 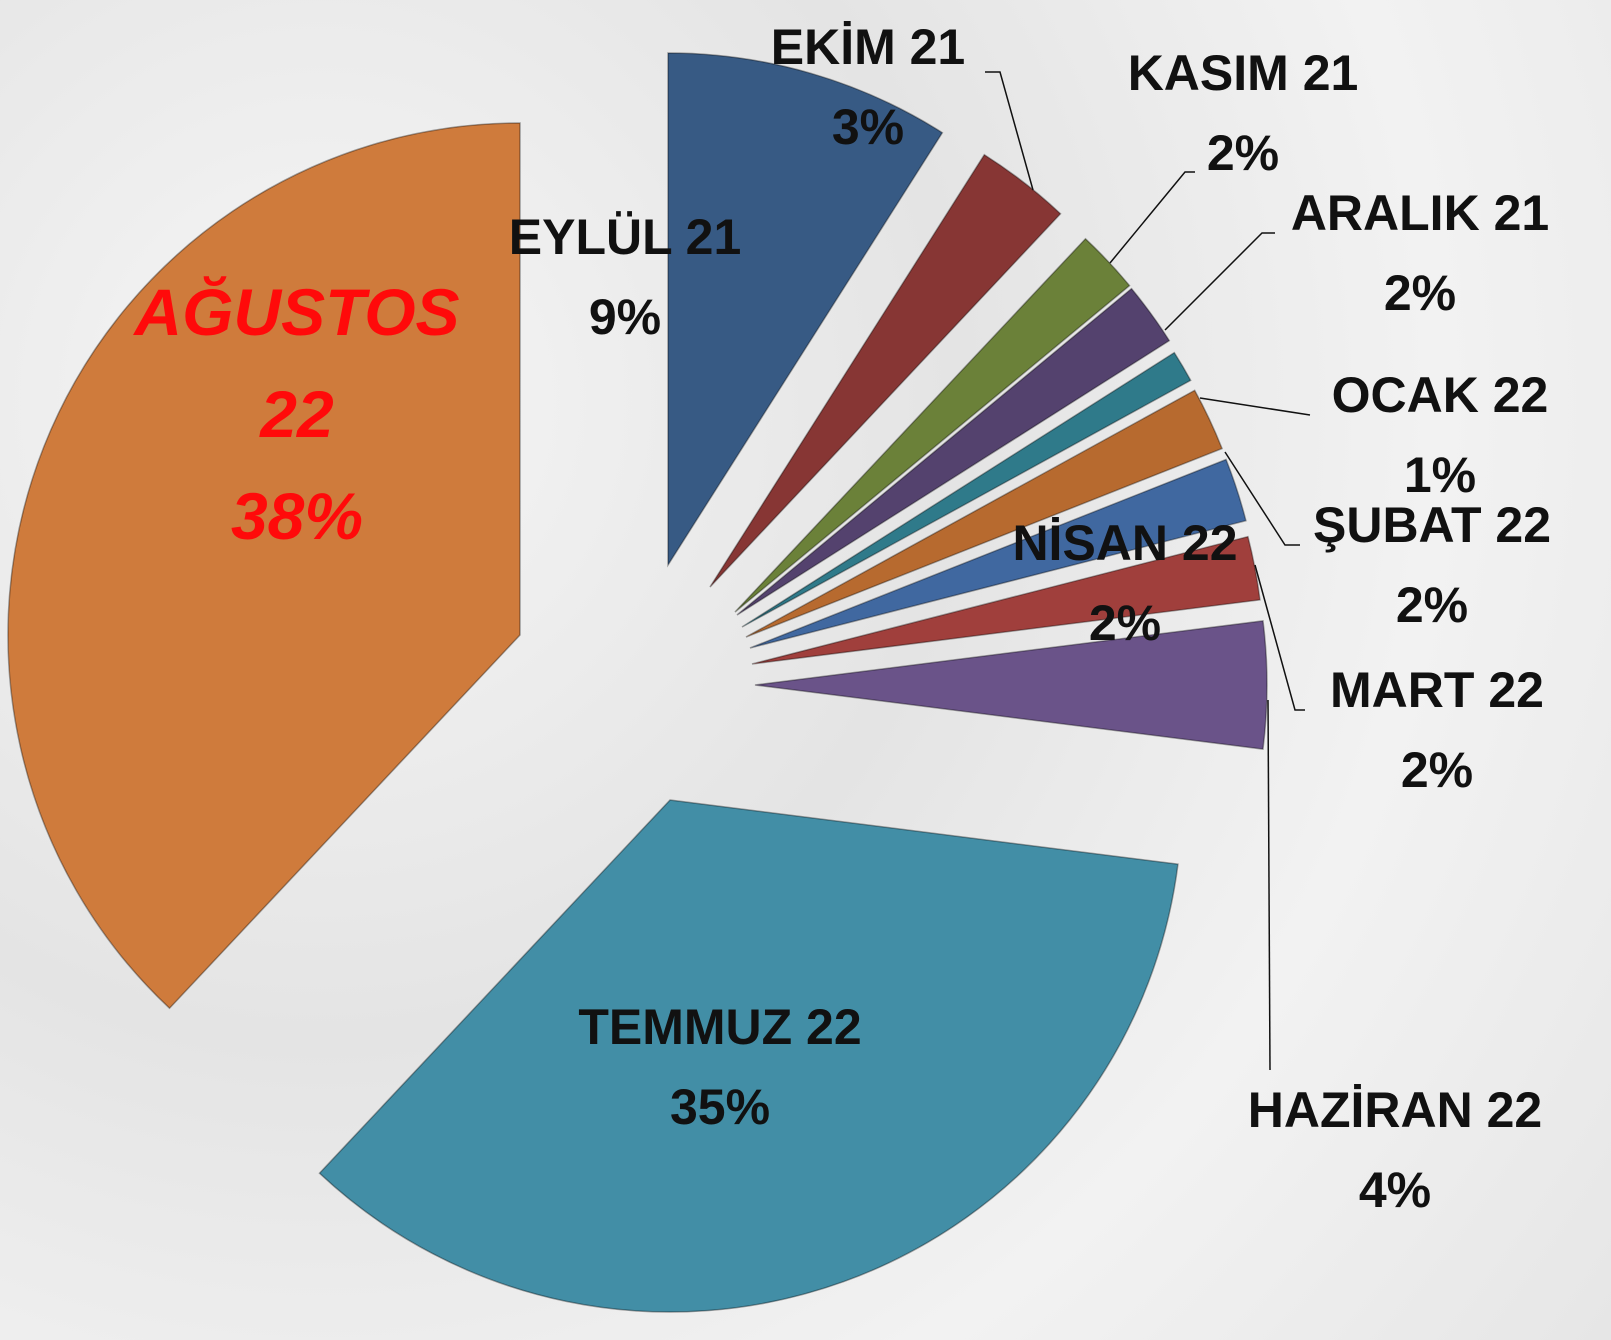 What do you see at coordinates (720, 1107) in the screenshot?
I see `label-text: 35%` at bounding box center [720, 1107].